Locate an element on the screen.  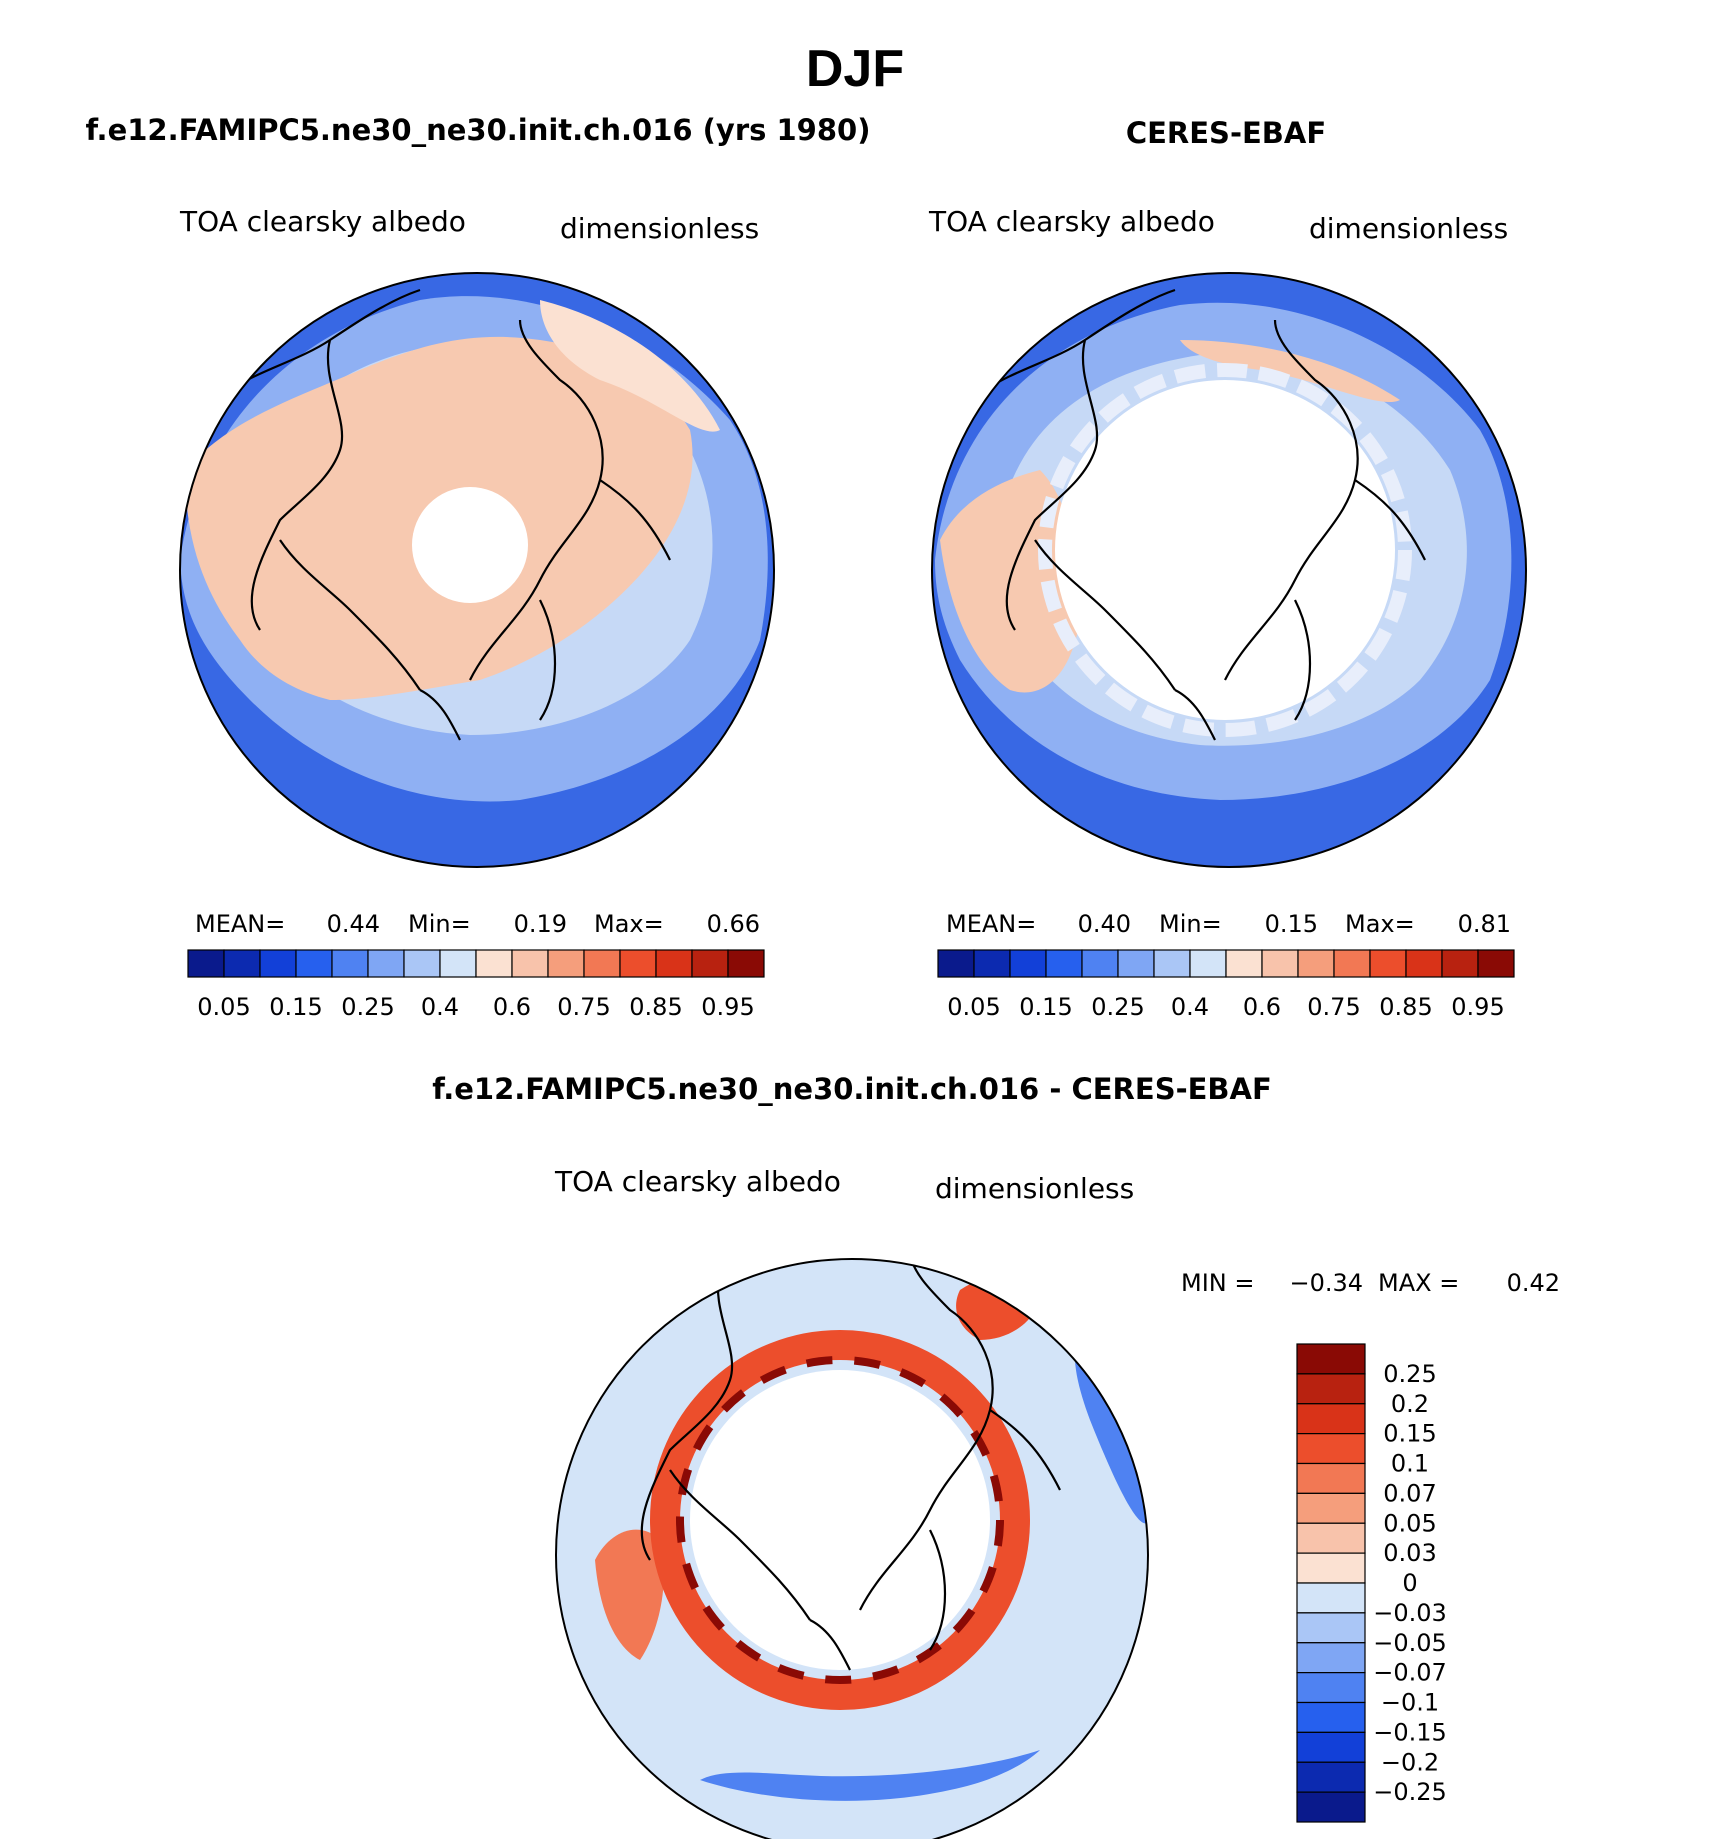
colorbar-tick-label: 0.1 is located at coordinates (1410, 1464).